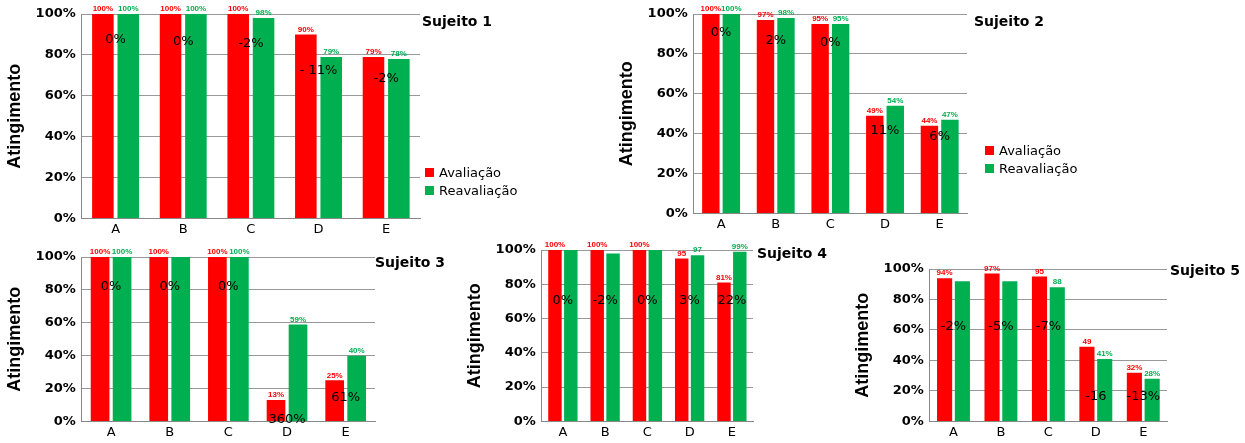  What do you see at coordinates (1048, 326) in the screenshot?
I see `annotation: -7%` at bounding box center [1048, 326].